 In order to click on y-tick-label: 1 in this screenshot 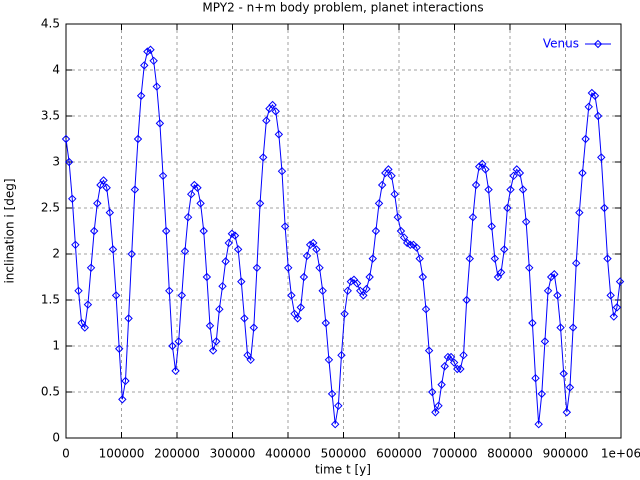, I will do `click(56, 346)`.